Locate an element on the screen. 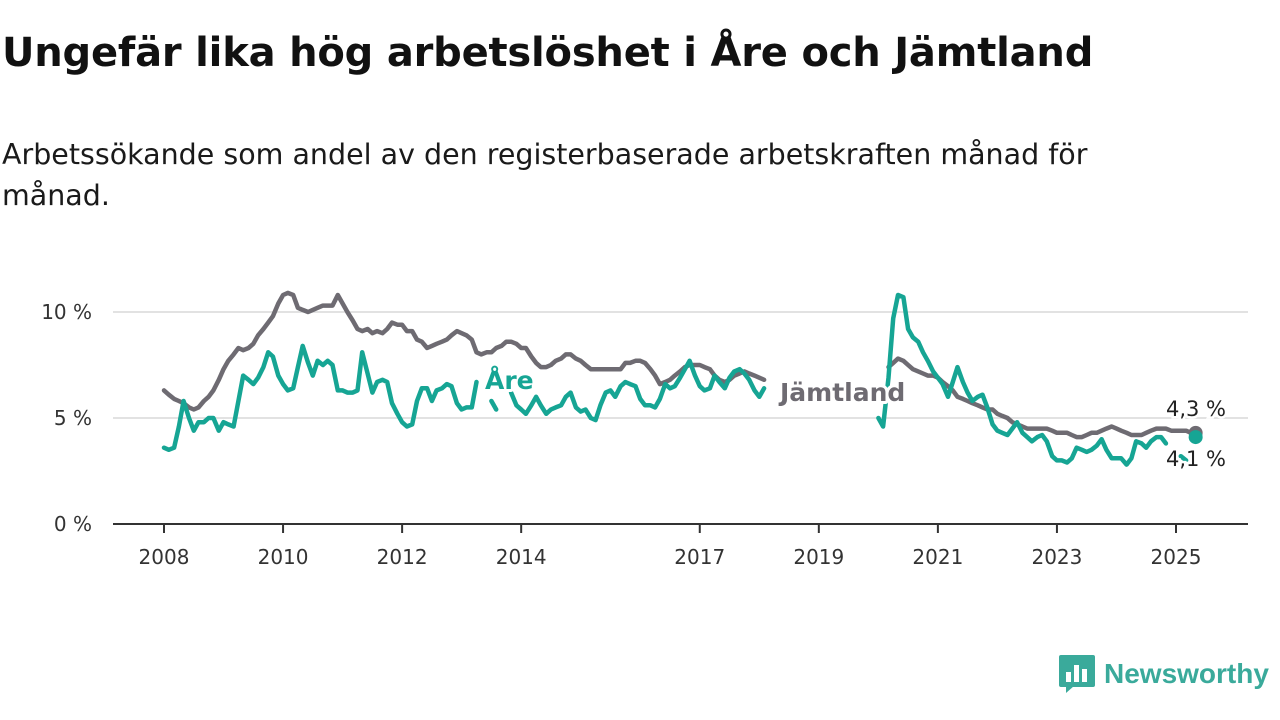  x-tick-label: 2010 is located at coordinates (283, 557).